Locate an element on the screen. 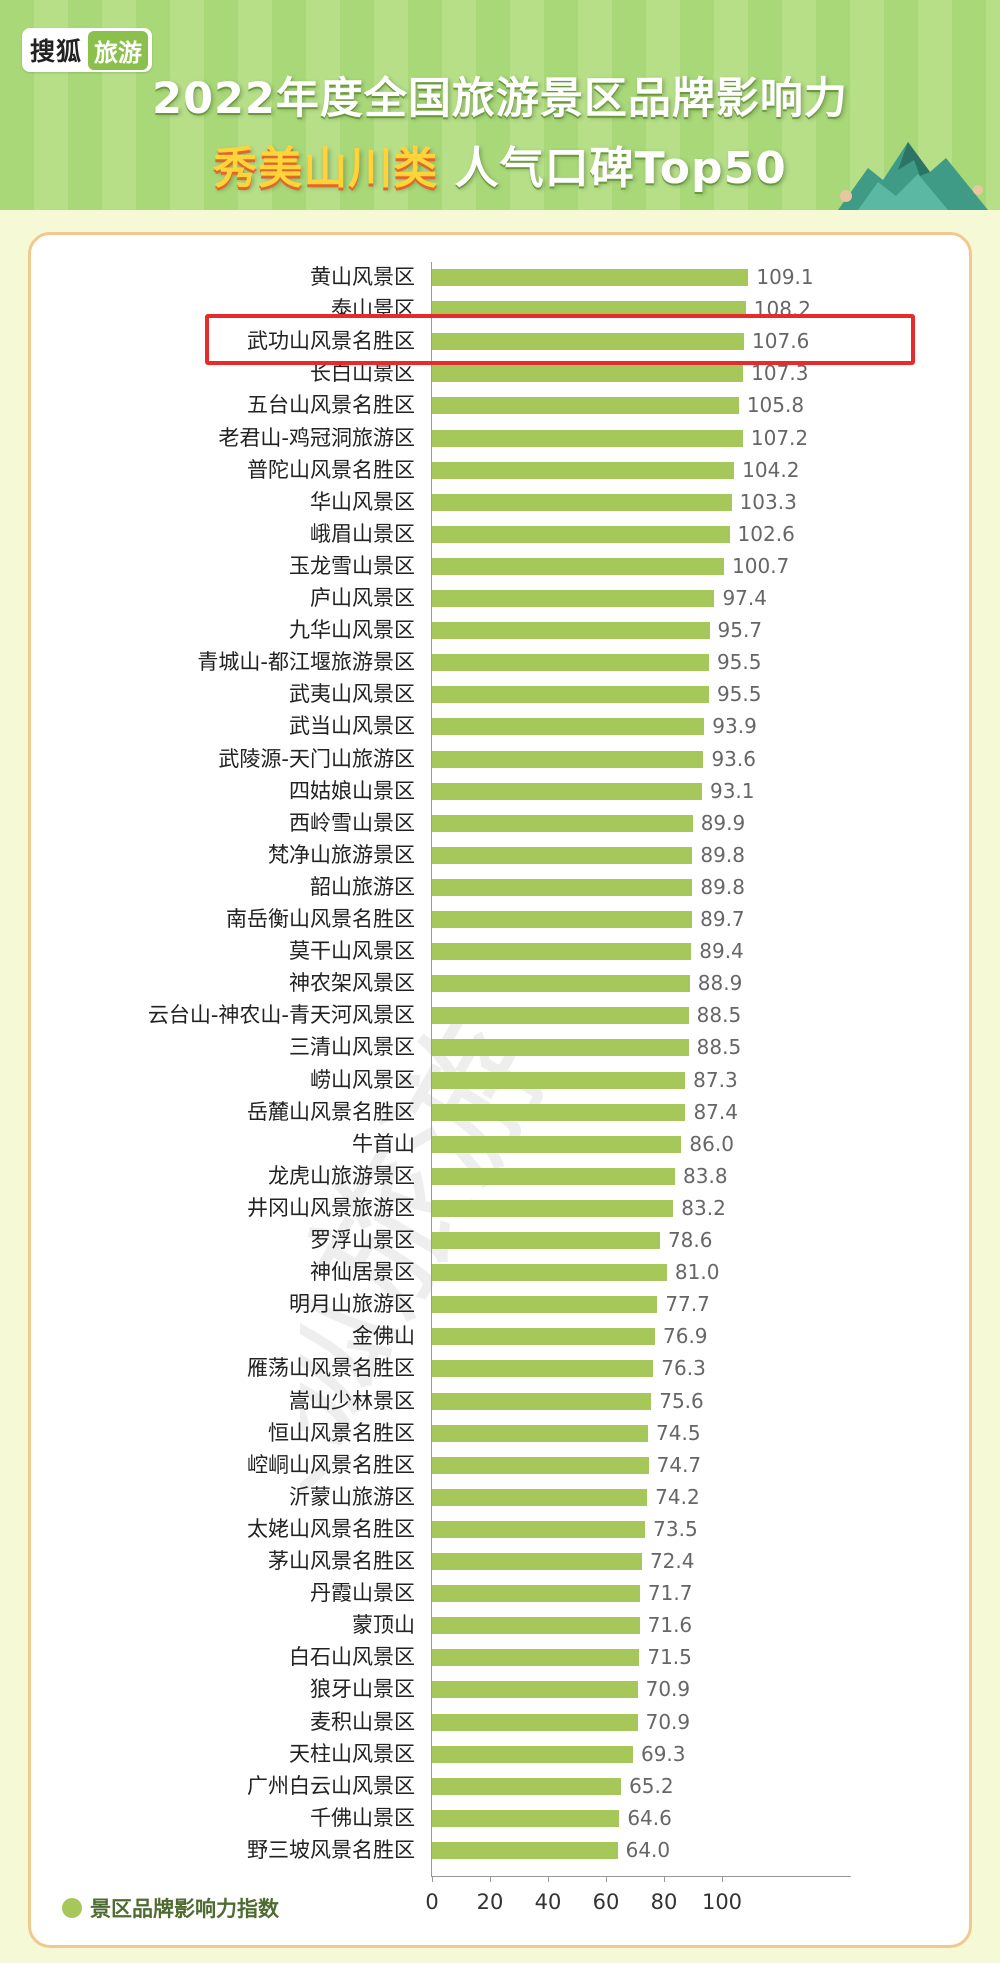 The height and width of the screenshot is (1963, 1000). legend-label: 景区品牌影响力指数 is located at coordinates (184, 1909).